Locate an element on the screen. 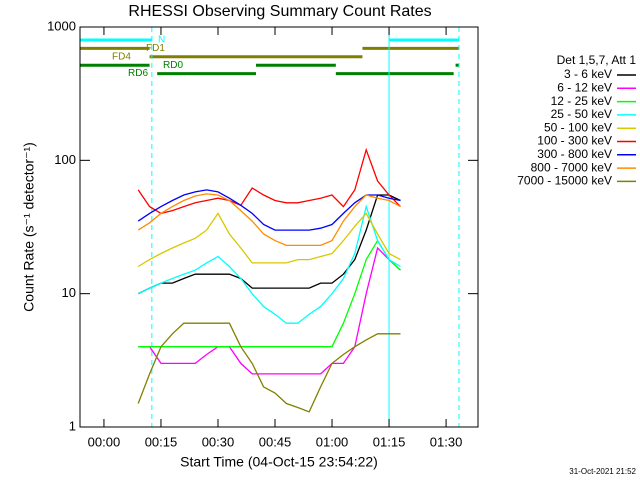  x-tick-label: 00:15 is located at coordinates (161, 441).